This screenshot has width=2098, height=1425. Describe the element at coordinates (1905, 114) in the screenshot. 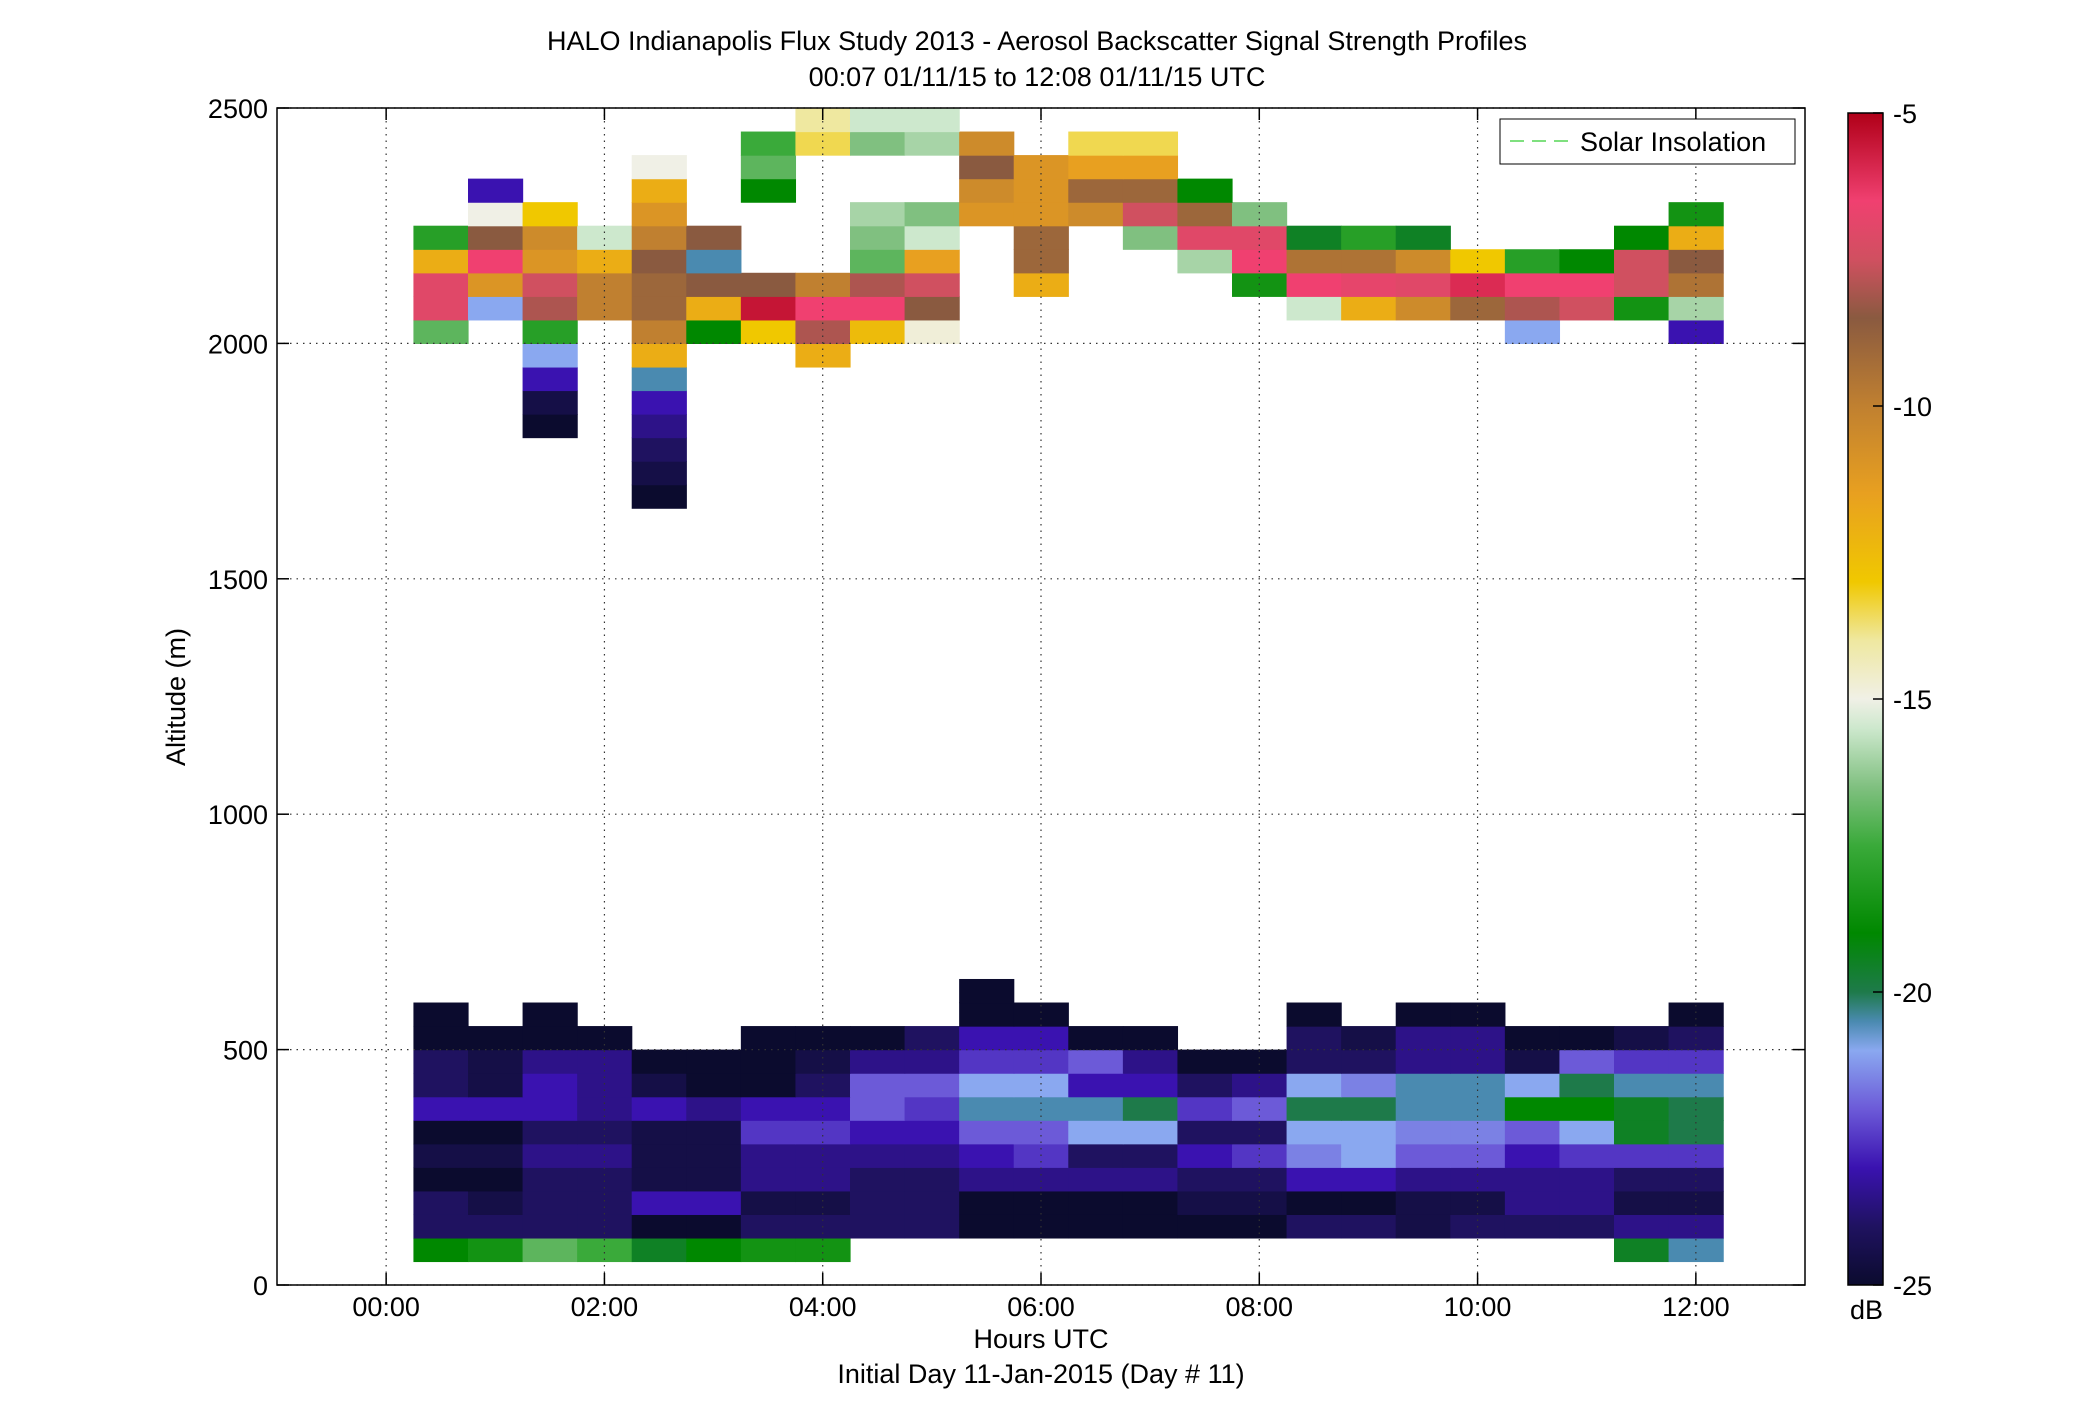

I see `colorbar-tick-label: -5` at that location.